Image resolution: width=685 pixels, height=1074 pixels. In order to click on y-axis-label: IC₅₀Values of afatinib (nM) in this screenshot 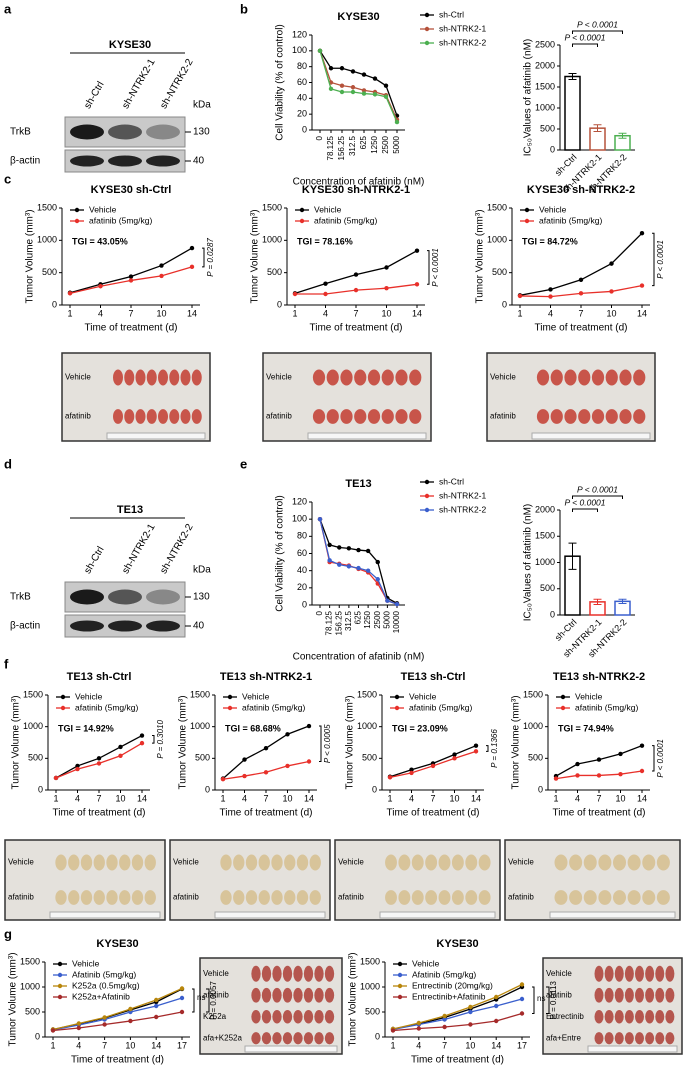, I will do `click(528, 563)`.